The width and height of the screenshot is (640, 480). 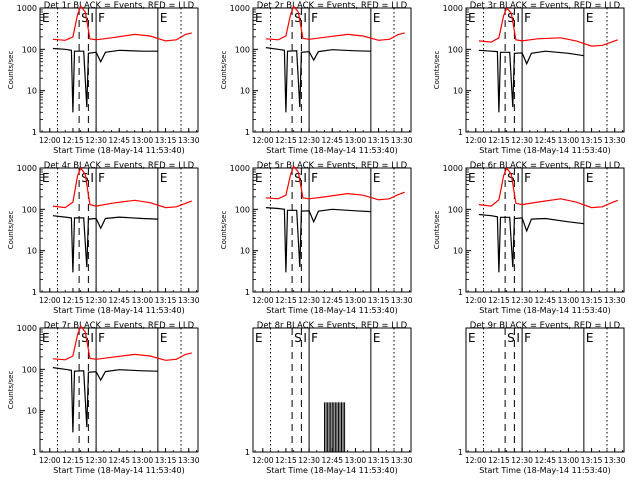 I want to click on panel-title: Det 8r BLACK = Events, RED = LLD, so click(x=332, y=326).